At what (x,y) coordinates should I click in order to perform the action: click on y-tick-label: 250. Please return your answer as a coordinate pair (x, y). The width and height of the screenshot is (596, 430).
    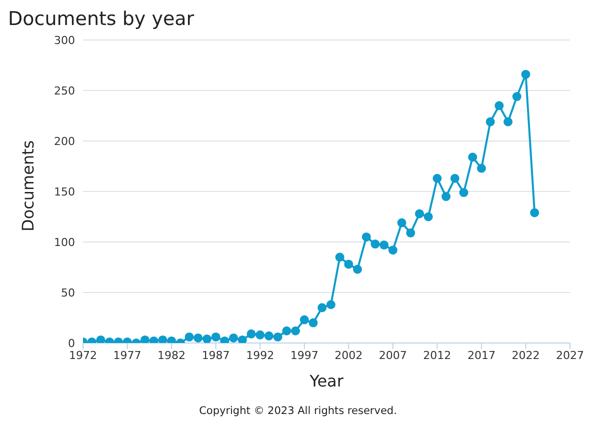
    Looking at the image, I should click on (64, 91).